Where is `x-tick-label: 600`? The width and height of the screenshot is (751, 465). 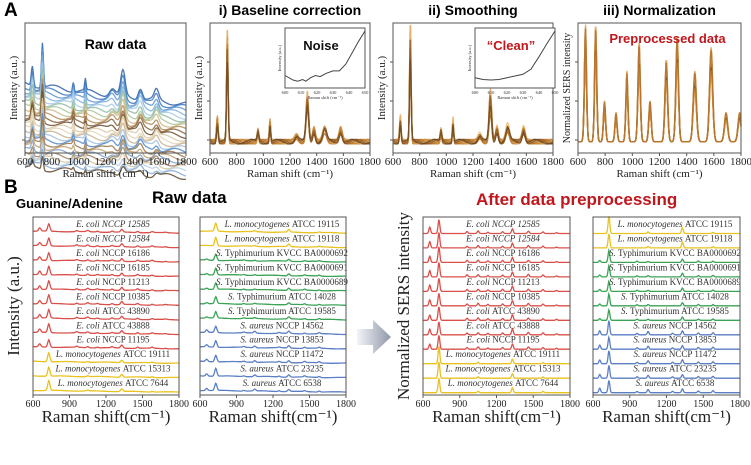
x-tick-label: 600 is located at coordinates (25, 162).